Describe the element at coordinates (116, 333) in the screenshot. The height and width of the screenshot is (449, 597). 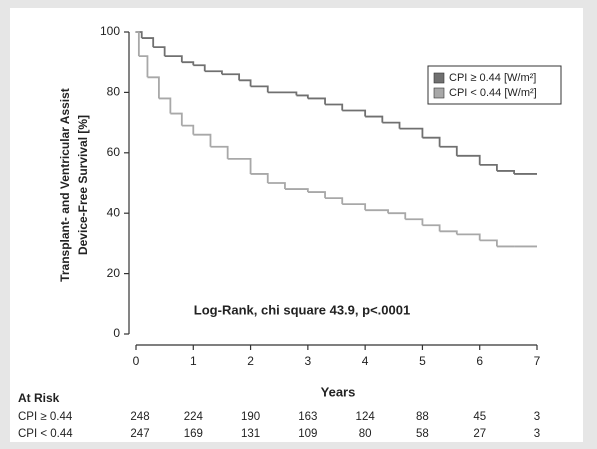
I see `y-tick-label: 0` at that location.